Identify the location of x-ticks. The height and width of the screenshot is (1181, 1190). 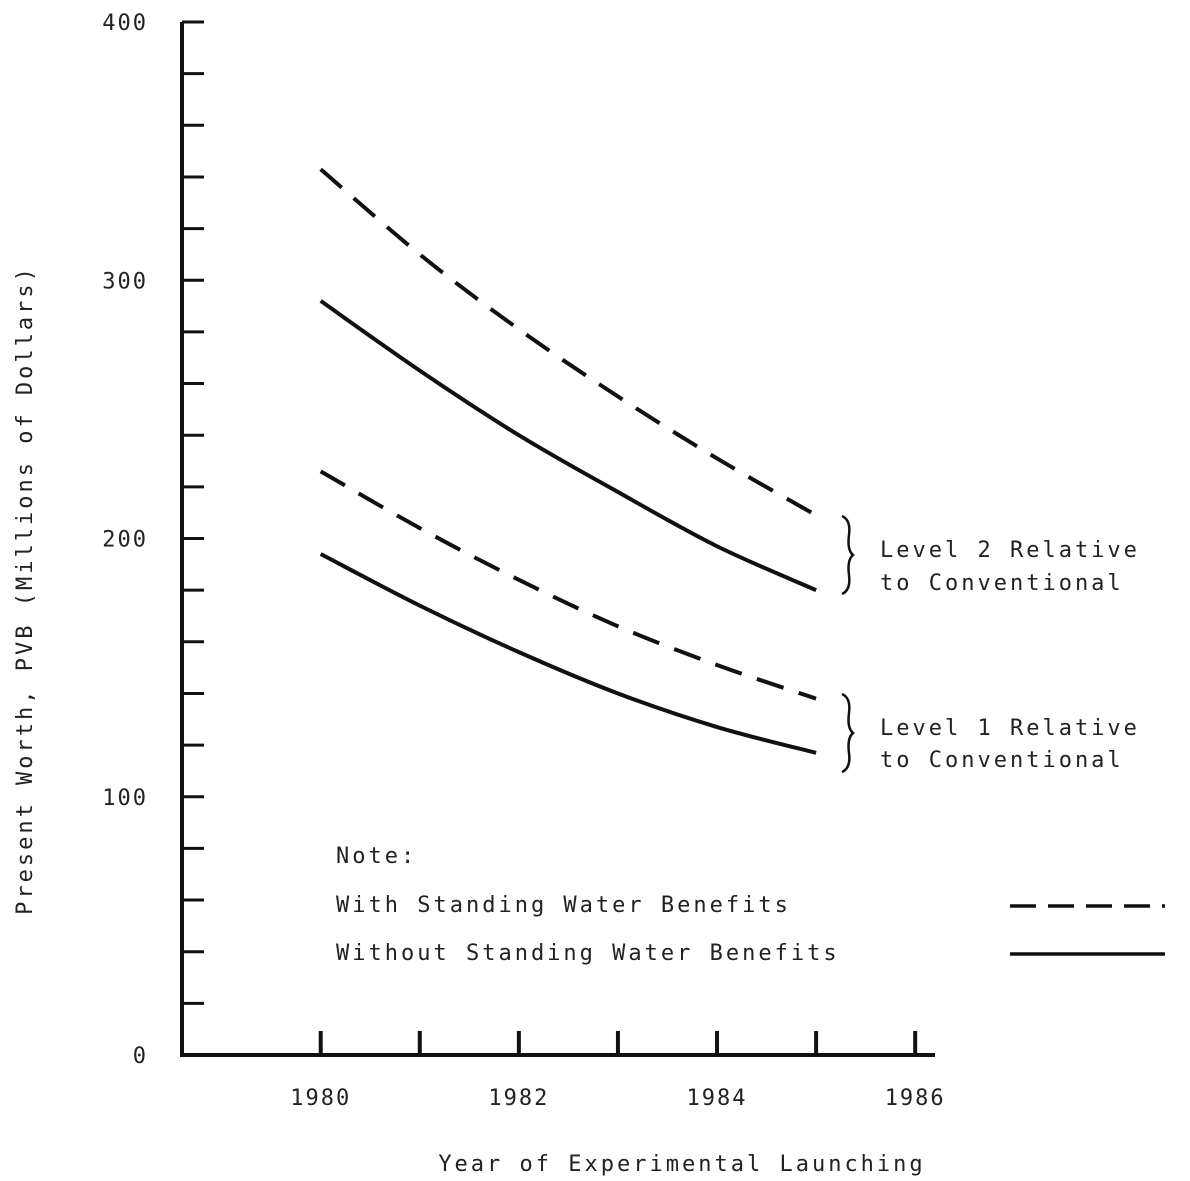
(618, 1043).